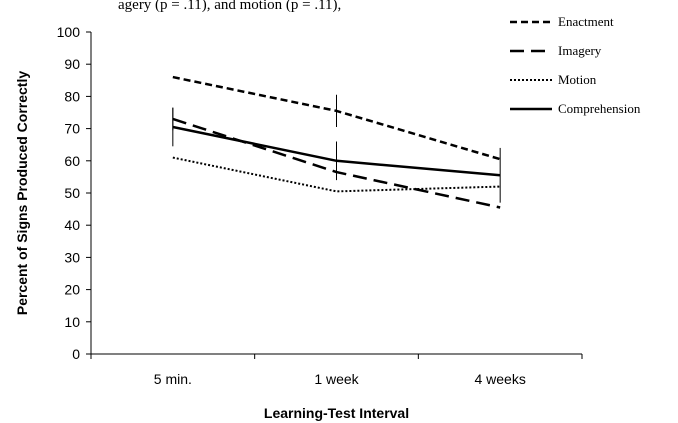  Describe the element at coordinates (336, 118) in the screenshot. I see `series-line-enactment` at that location.